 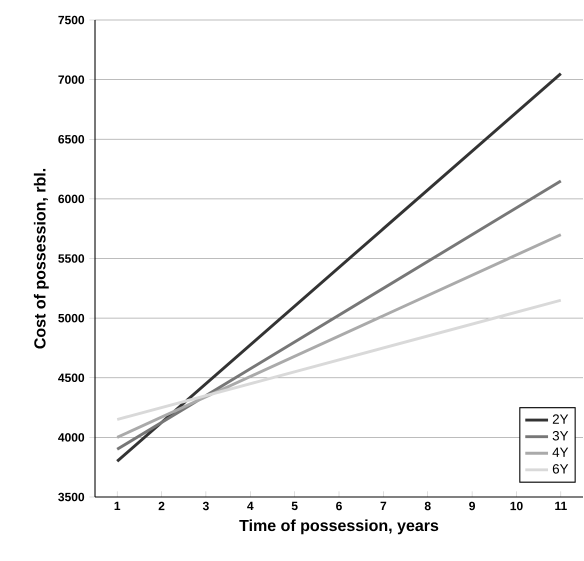 I want to click on x-axis-title: Time of possession, years, so click(x=338, y=526).